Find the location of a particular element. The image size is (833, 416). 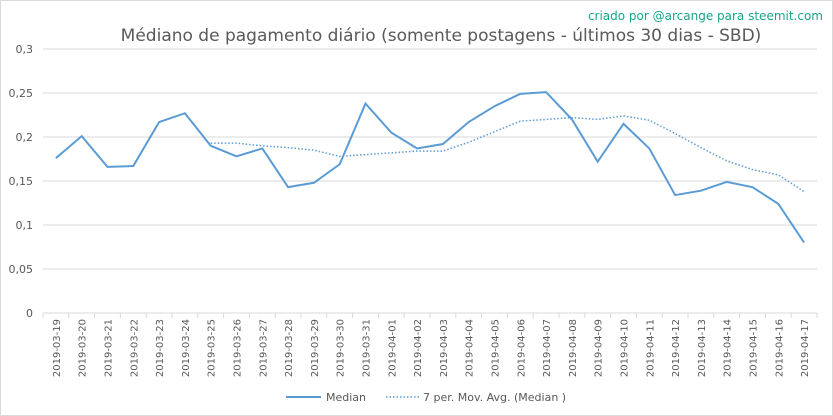

x-tick-label: 2019-04-09 is located at coordinates (599, 348).